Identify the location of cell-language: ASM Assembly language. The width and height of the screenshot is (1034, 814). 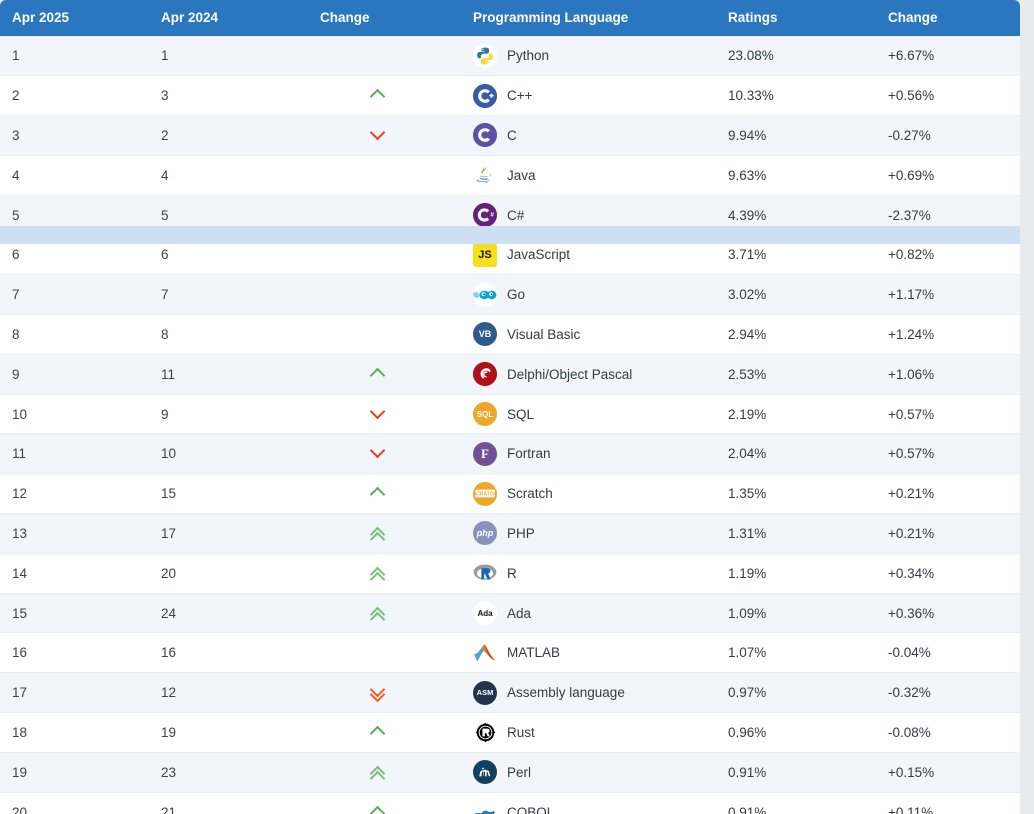
(592, 693).